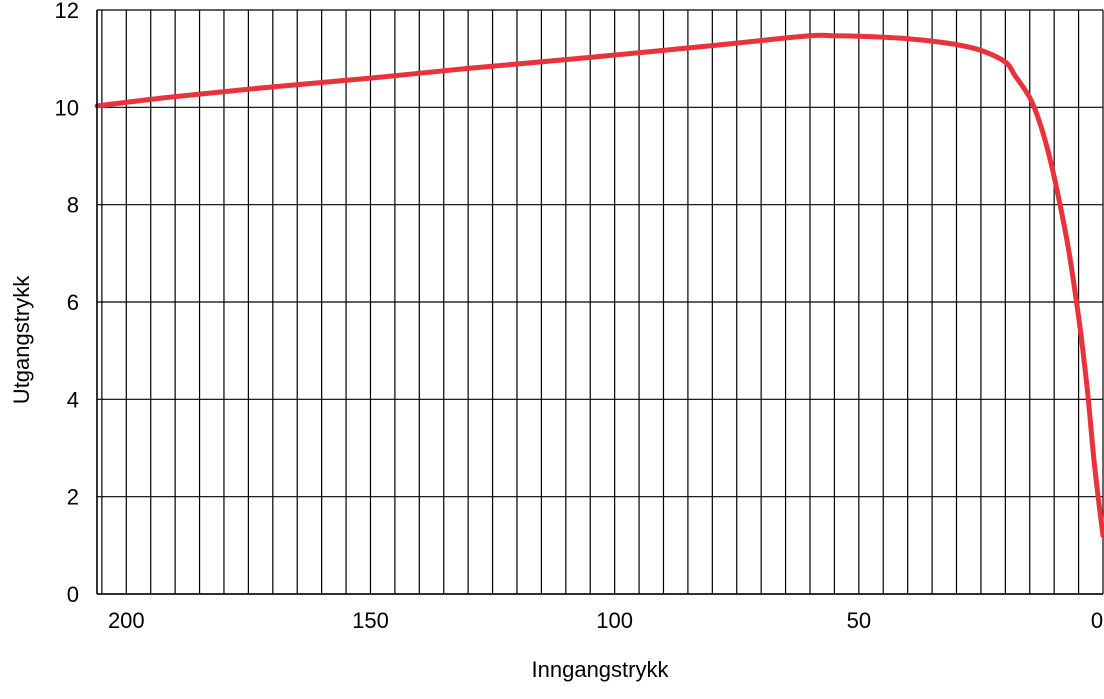 The height and width of the screenshot is (699, 1104). Describe the element at coordinates (67, 107) in the screenshot. I see `y-tick-label: 10` at that location.